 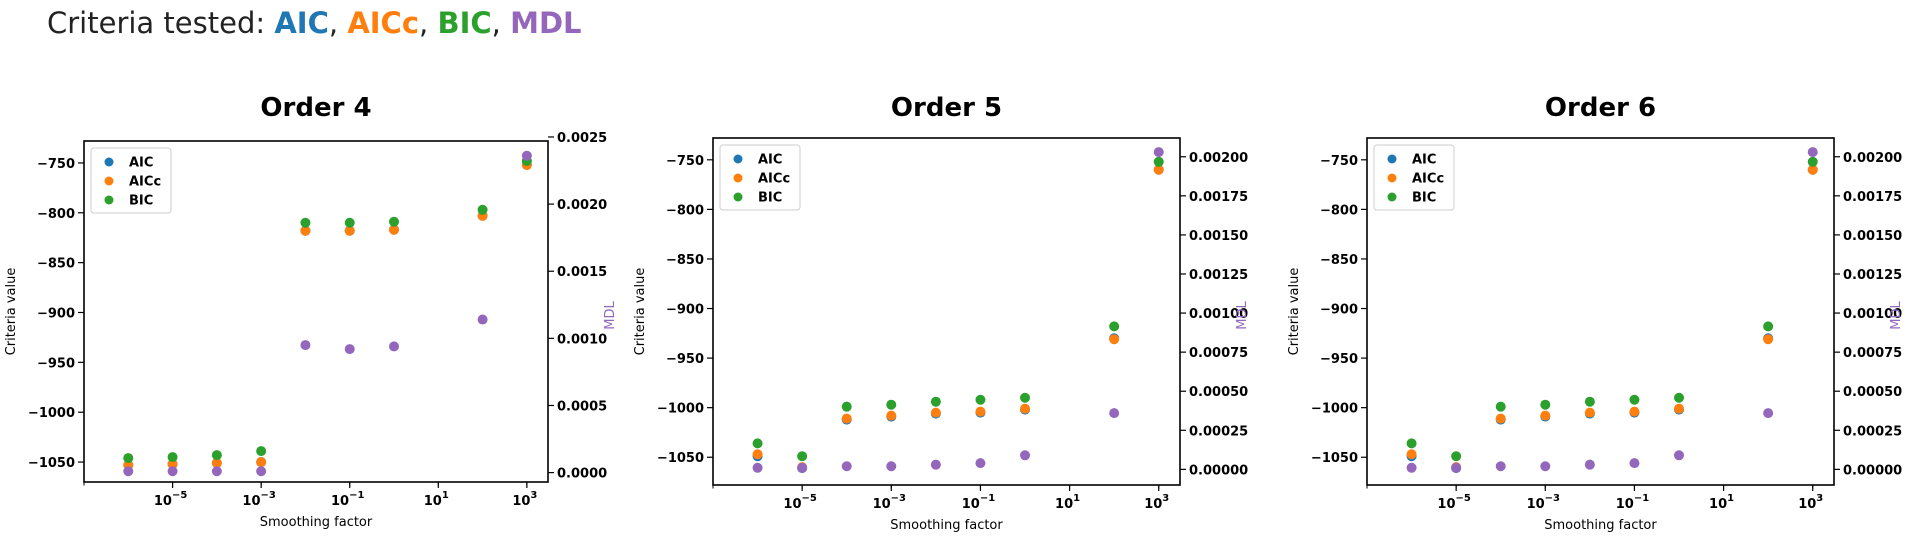 I want to click on legend-label: AIC, so click(x=770, y=160).